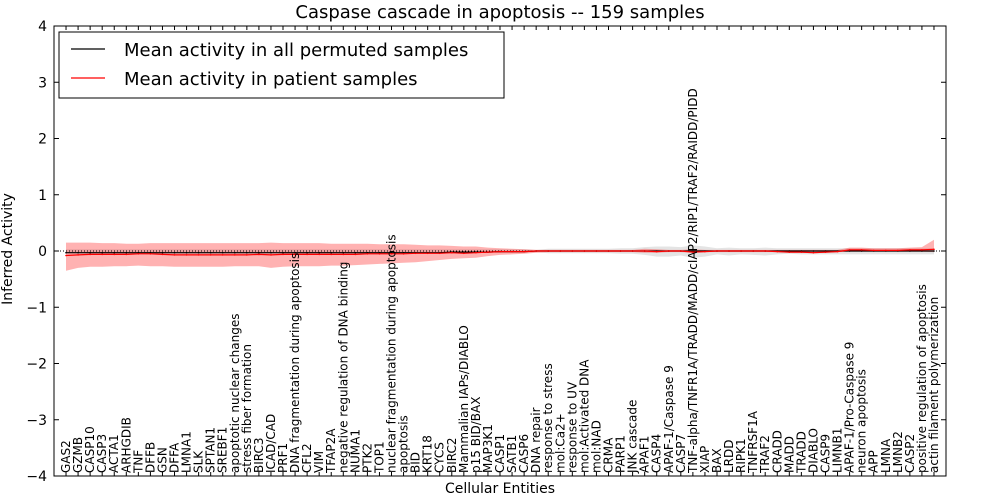 The width and height of the screenshot is (1000, 500). I want to click on x-tick-label: CRMA, so click(609, 455).